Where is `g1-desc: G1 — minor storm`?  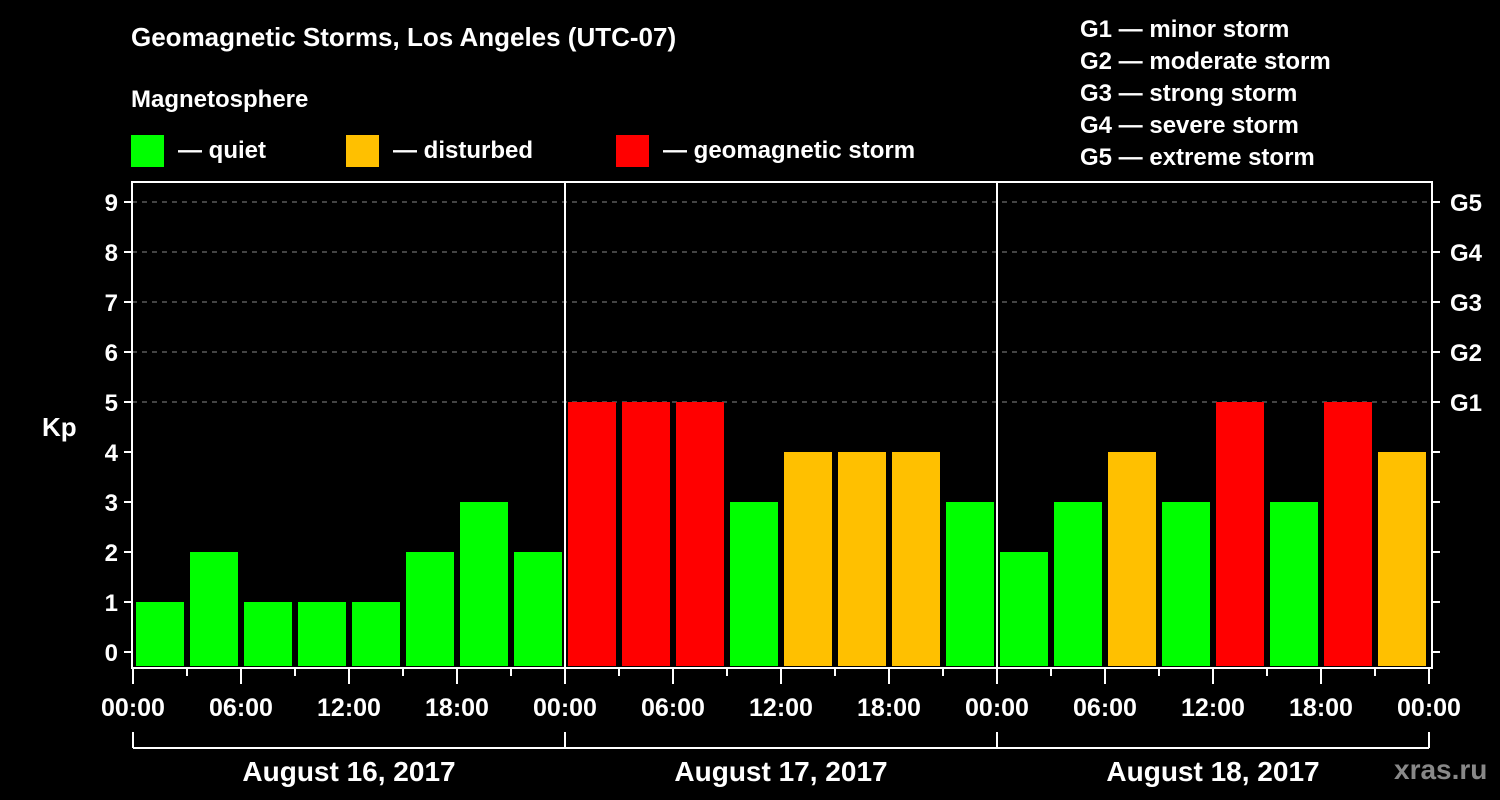
g1-desc: G1 — minor storm is located at coordinates (1185, 29).